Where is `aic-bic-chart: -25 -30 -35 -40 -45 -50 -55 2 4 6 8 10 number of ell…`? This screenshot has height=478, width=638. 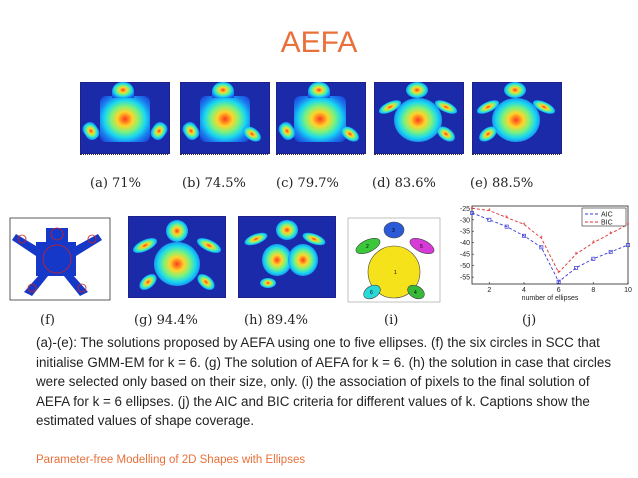 aic-bic-chart: -25 -30 -35 -40 -45 -50 -55 2 4 6 8 10 number of ell… is located at coordinates (546, 253).